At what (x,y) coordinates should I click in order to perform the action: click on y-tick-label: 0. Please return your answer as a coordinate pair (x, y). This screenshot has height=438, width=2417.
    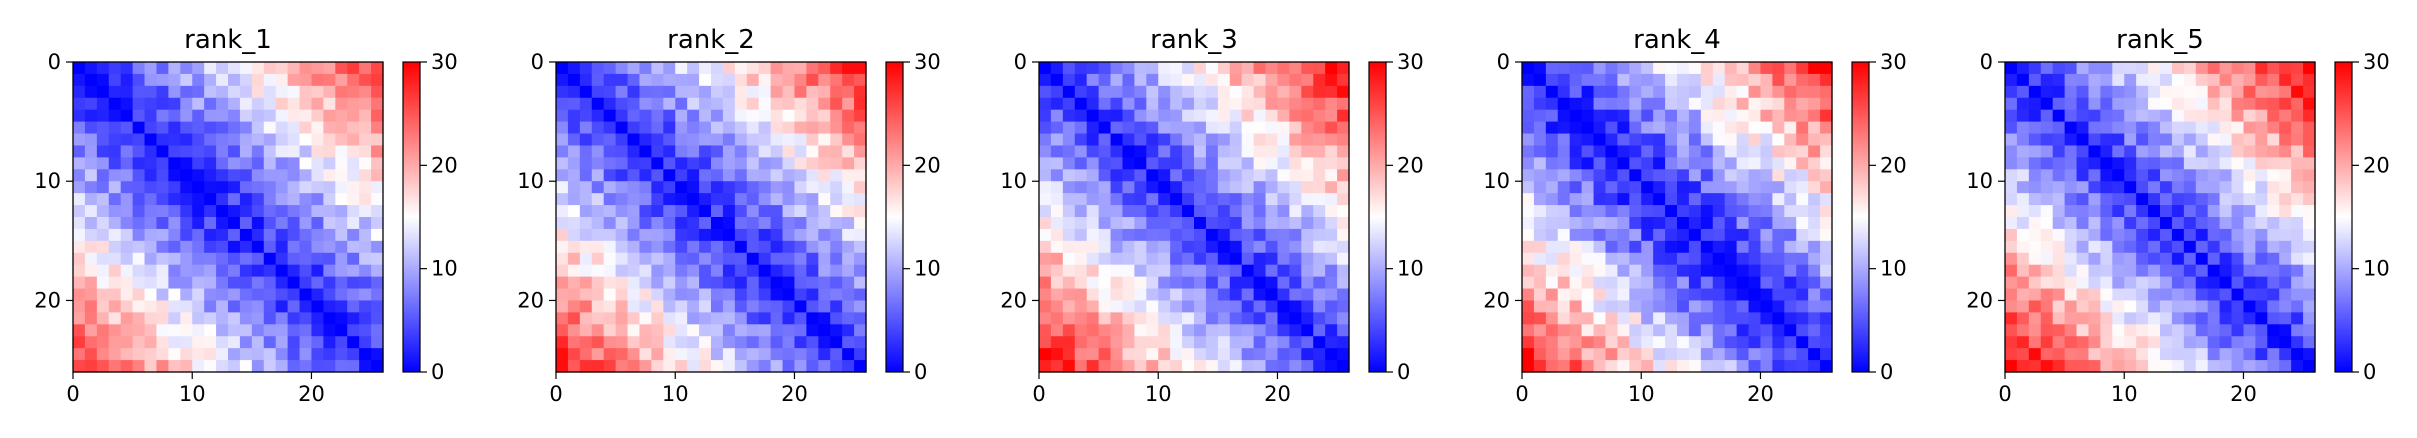
    Looking at the image, I should click on (537, 62).